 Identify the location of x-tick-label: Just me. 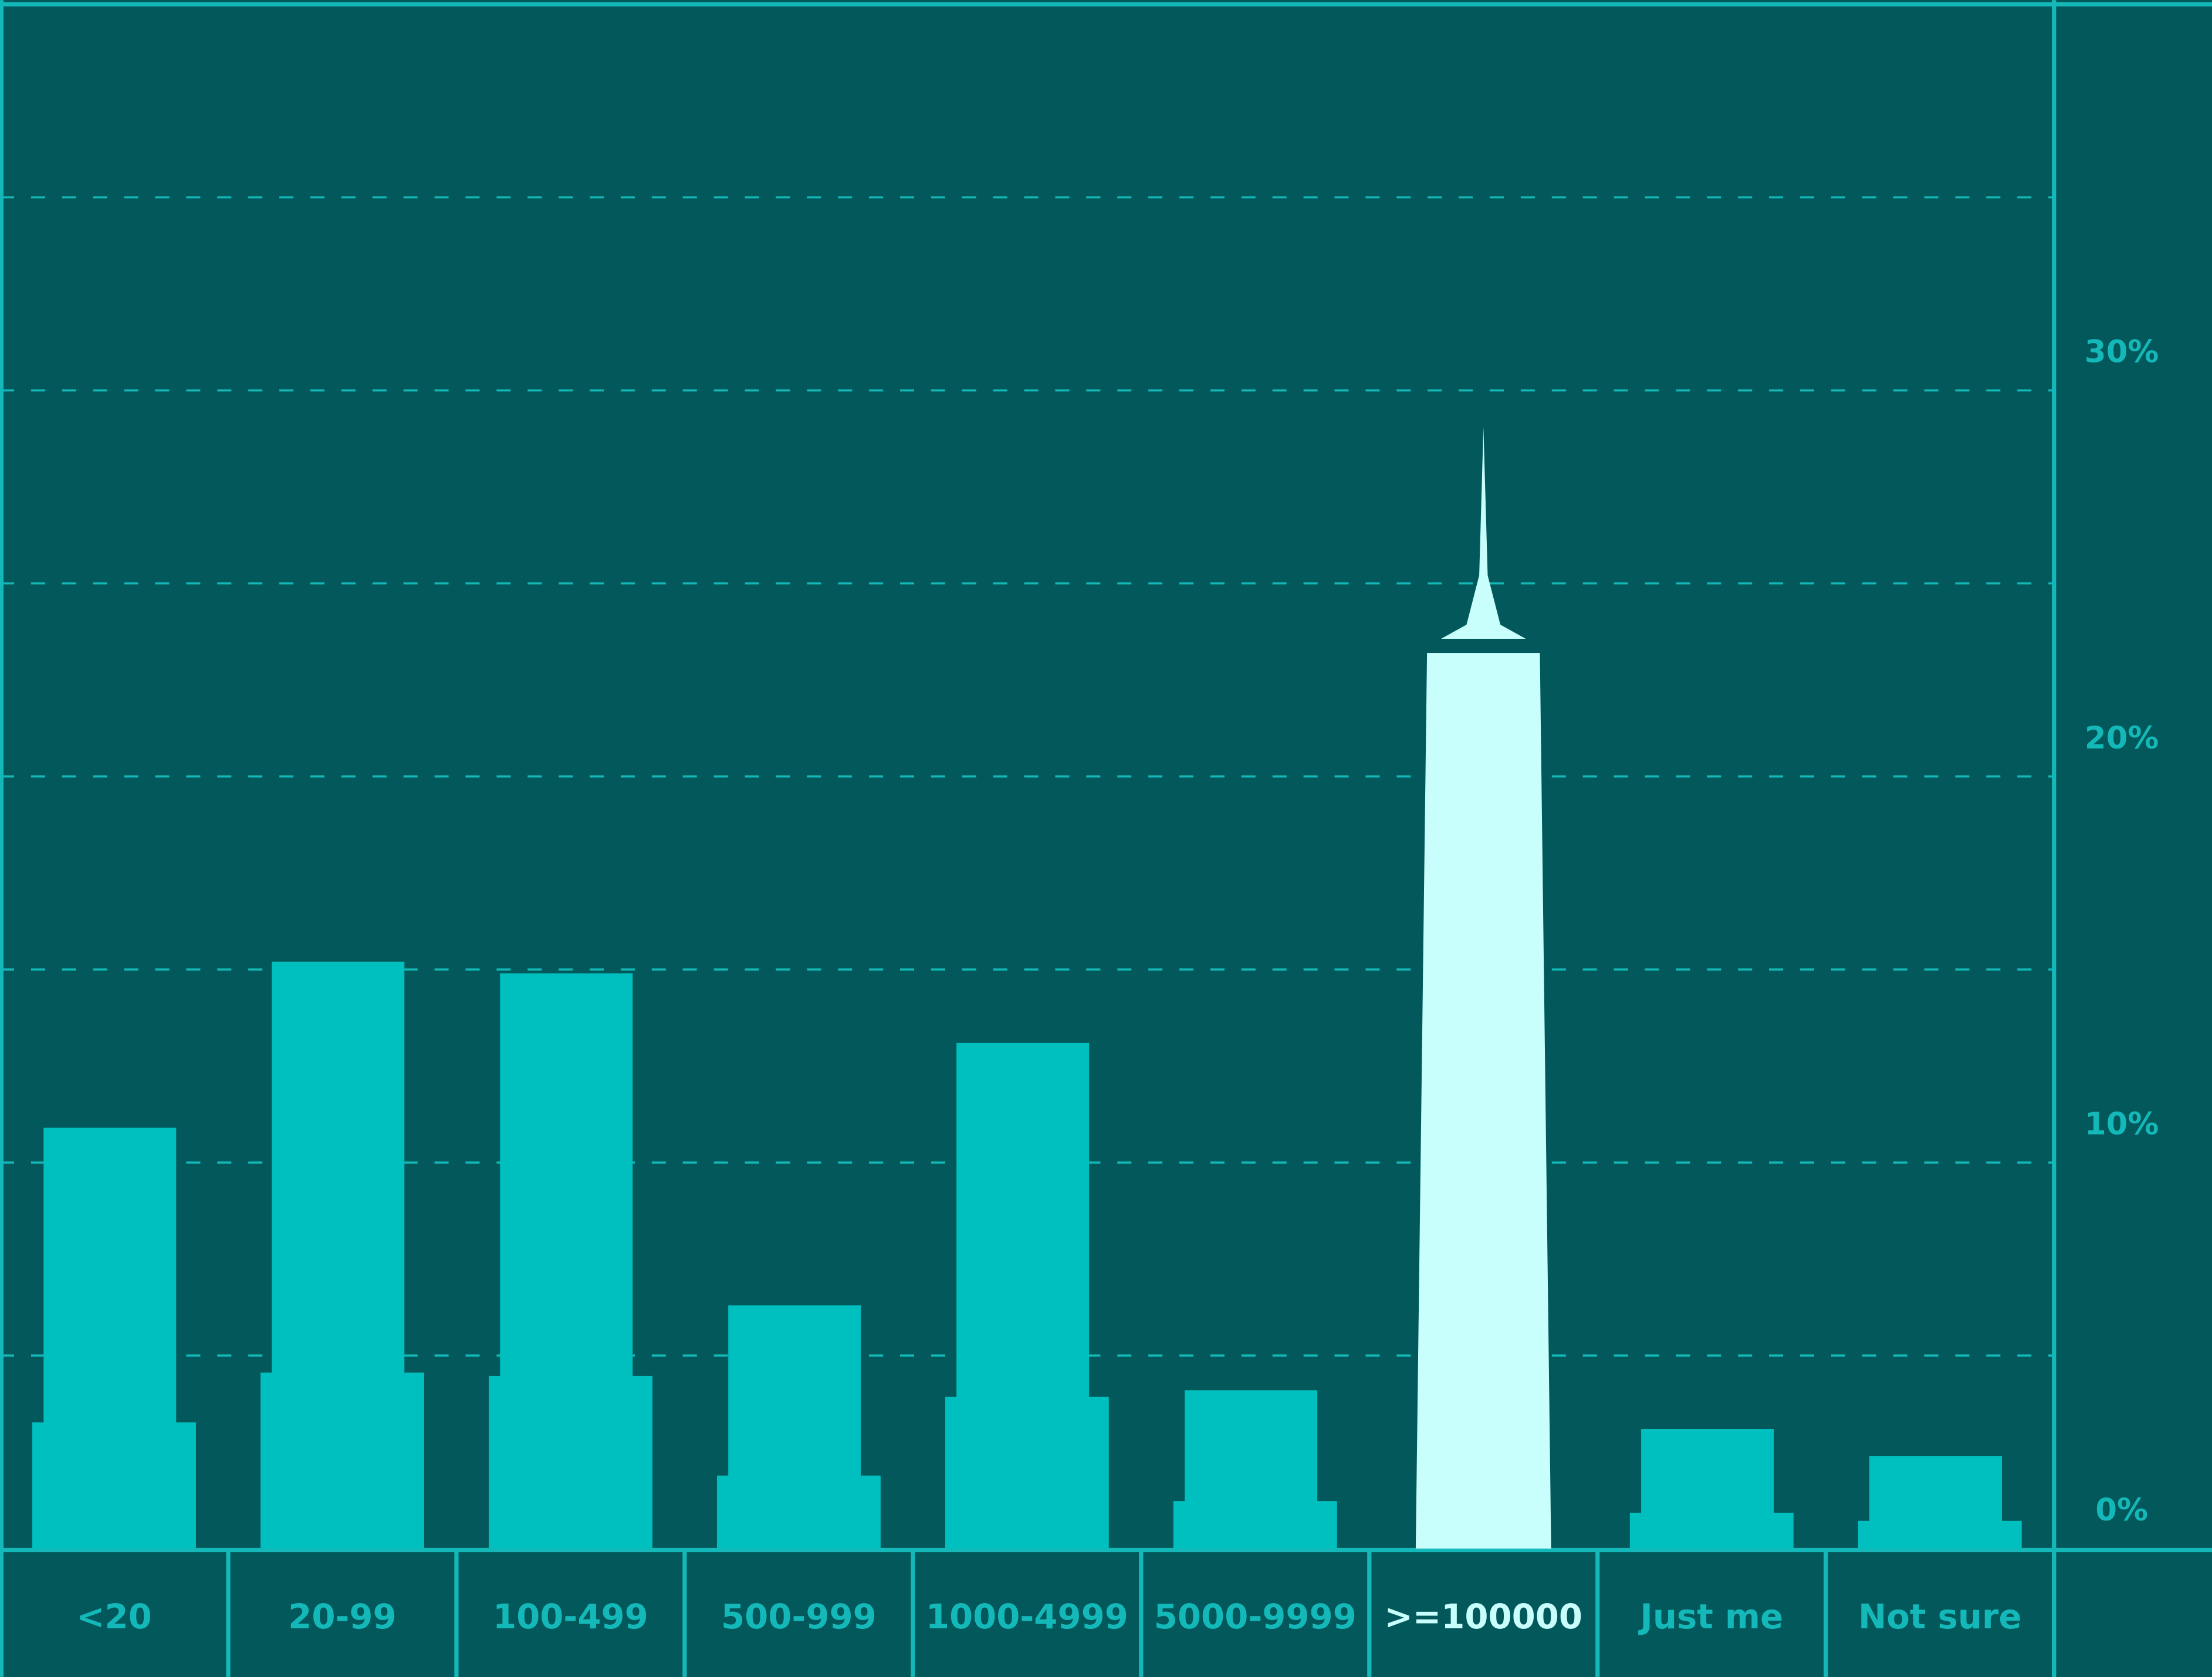
(1710, 1617).